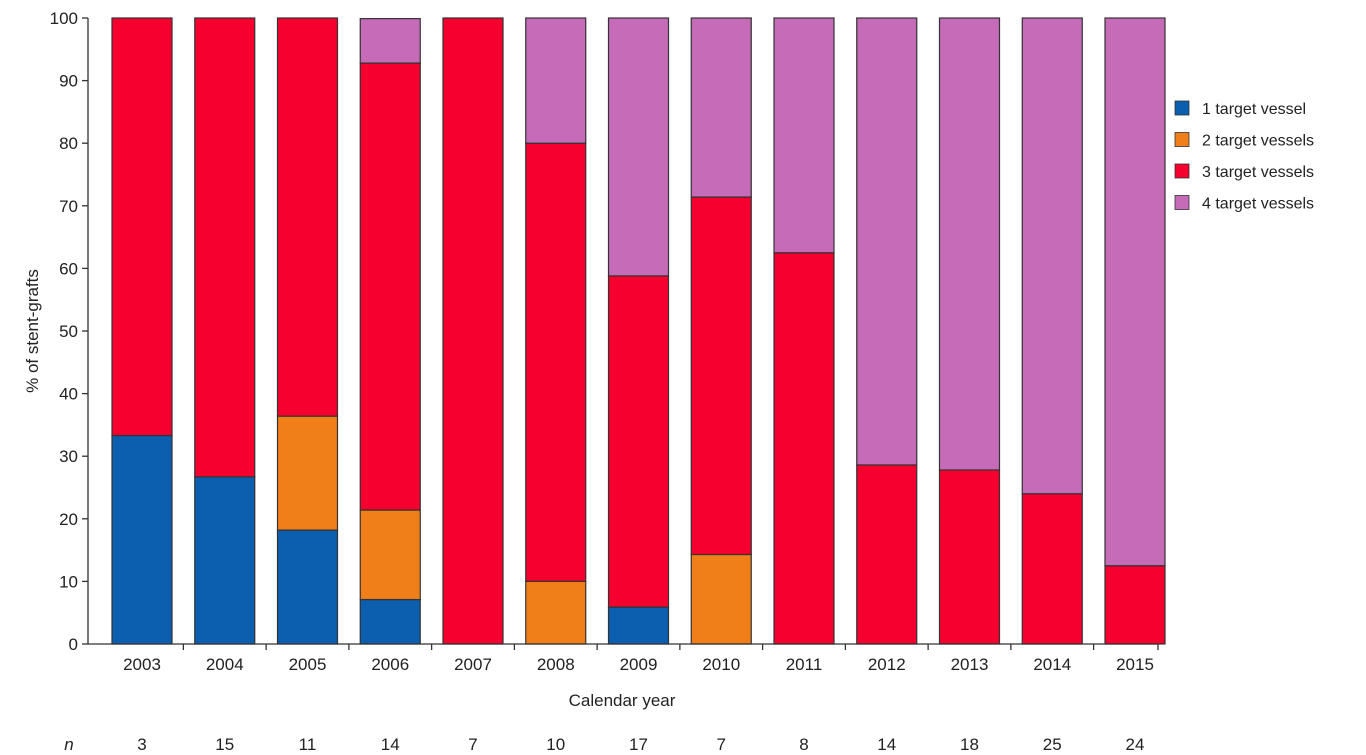  What do you see at coordinates (142, 664) in the screenshot?
I see `x-tick-label: 2003` at bounding box center [142, 664].